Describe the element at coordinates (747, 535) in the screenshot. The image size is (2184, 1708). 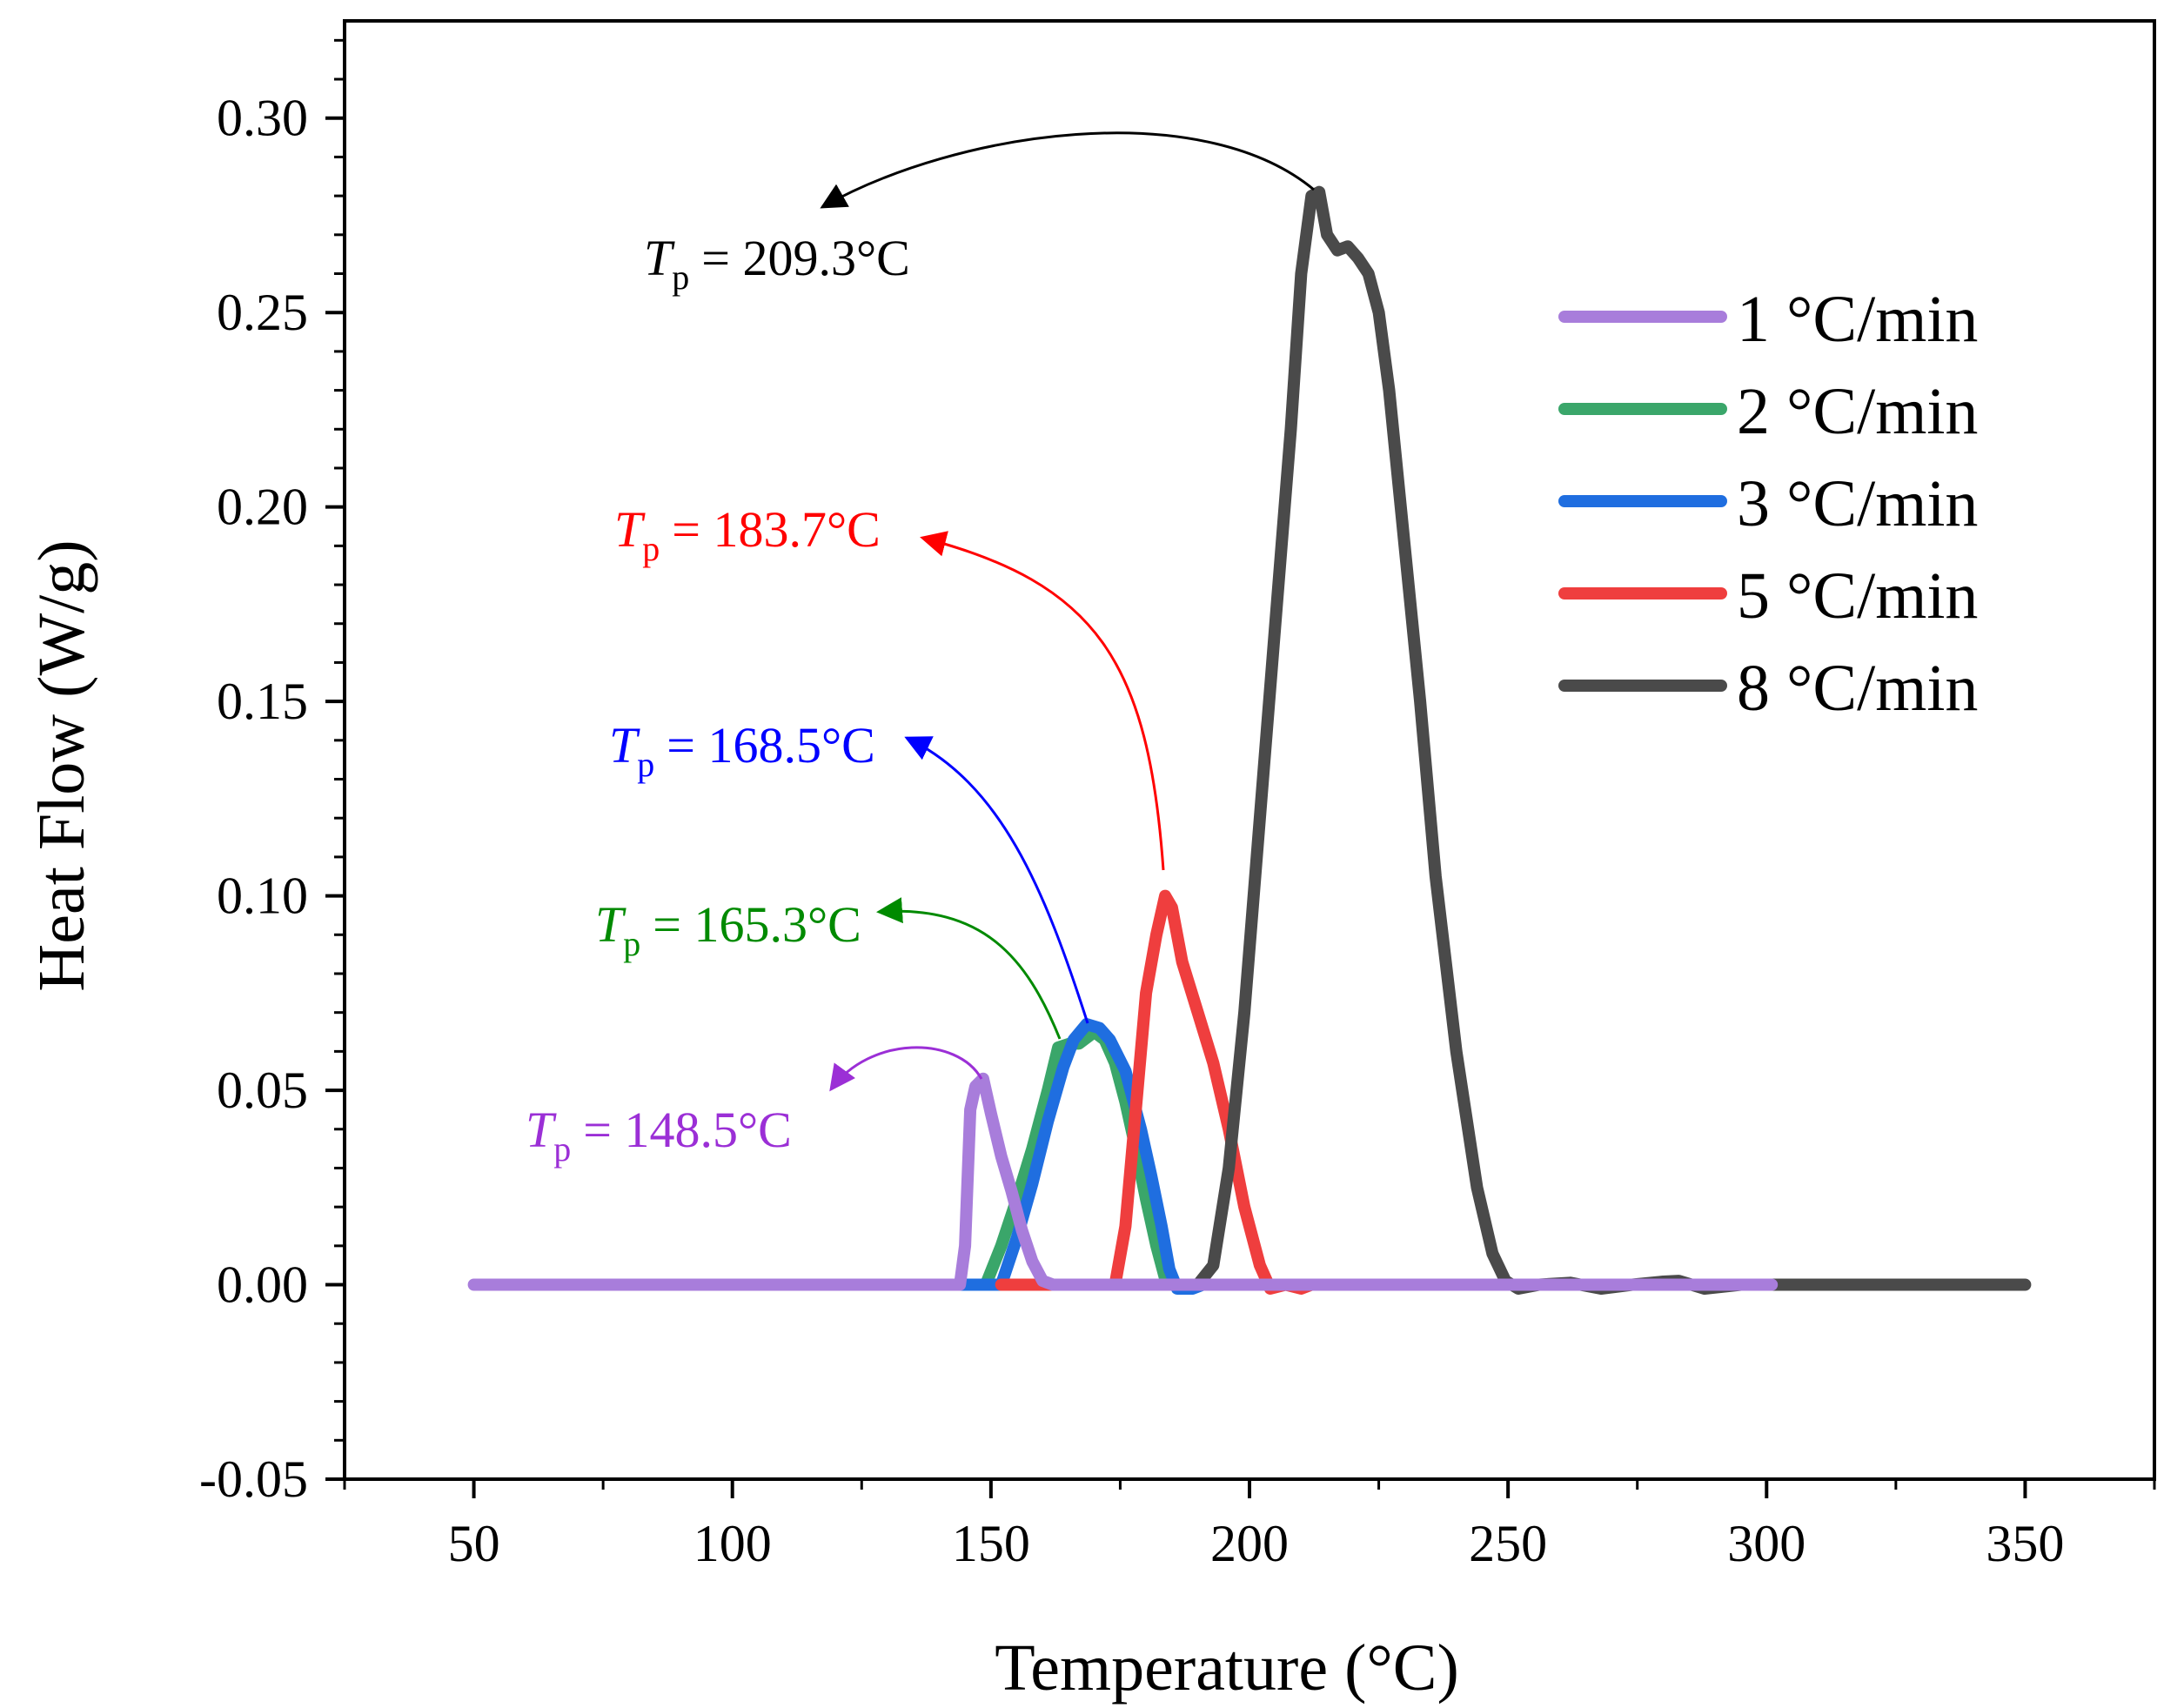
I see `annotation-label-183: Tp = 183.7°C` at that location.